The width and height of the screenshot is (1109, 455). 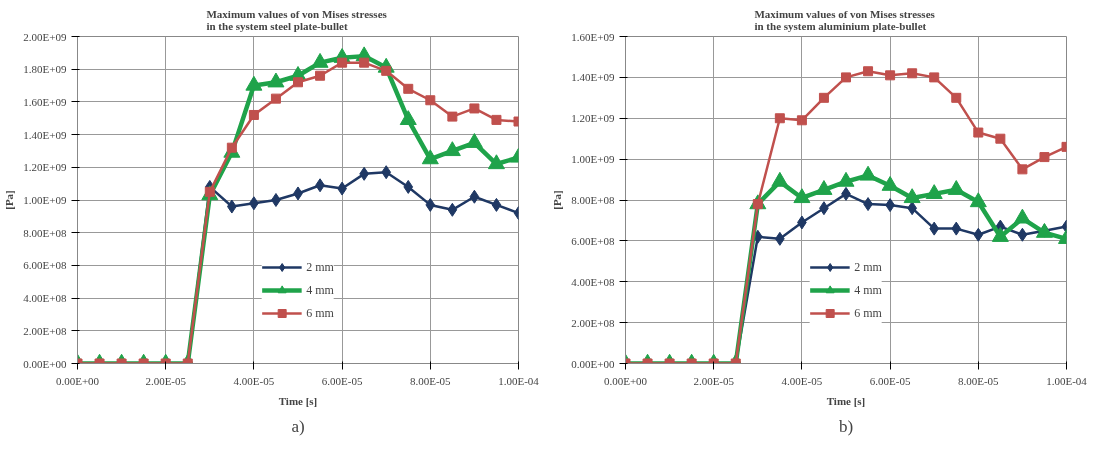 I want to click on y-tick-label: 1.80E+09, so click(x=45, y=69).